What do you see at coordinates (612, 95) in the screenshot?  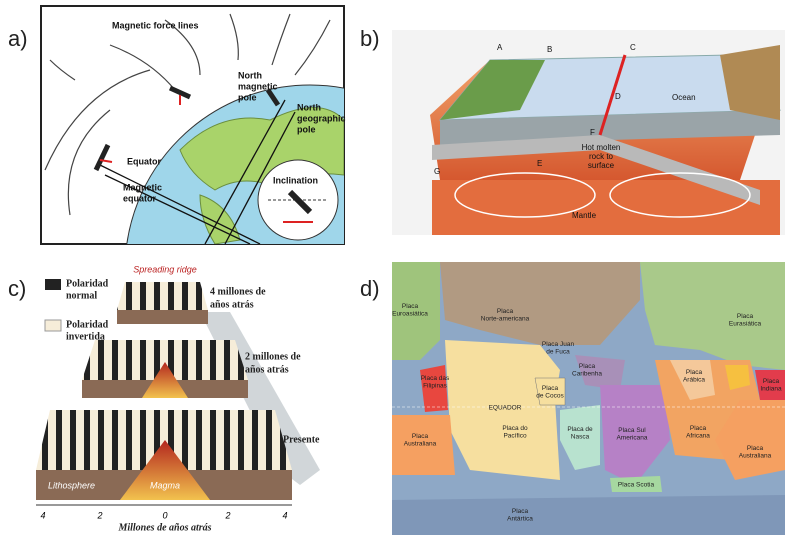 I see `ridge` at bounding box center [612, 95].